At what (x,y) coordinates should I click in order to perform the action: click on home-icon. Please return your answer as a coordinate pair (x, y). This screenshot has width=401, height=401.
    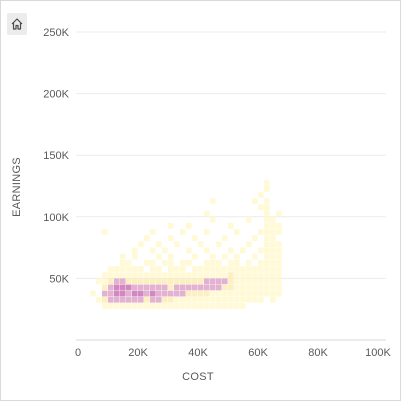
    Looking at the image, I should click on (17, 24).